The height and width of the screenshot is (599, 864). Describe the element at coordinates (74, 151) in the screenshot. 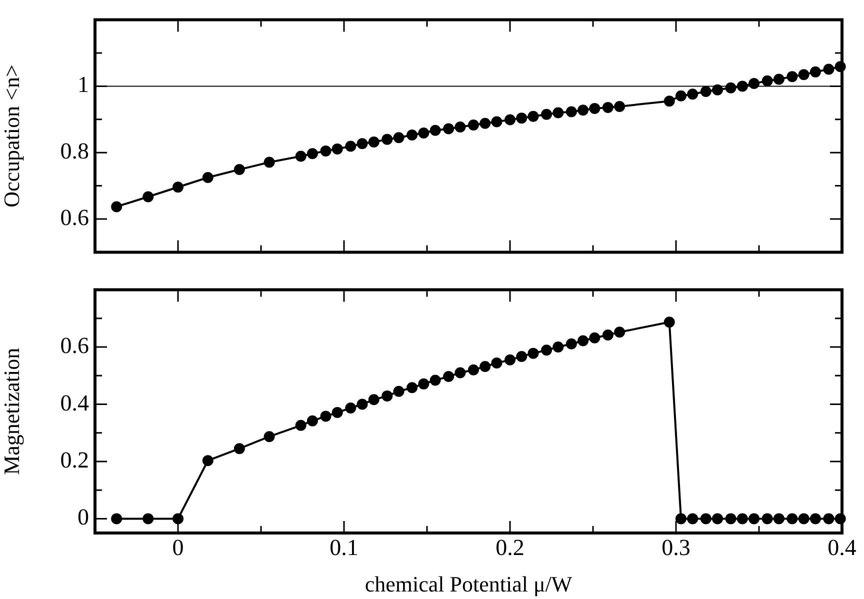

I see `y-tick-label: 0.8` at that location.